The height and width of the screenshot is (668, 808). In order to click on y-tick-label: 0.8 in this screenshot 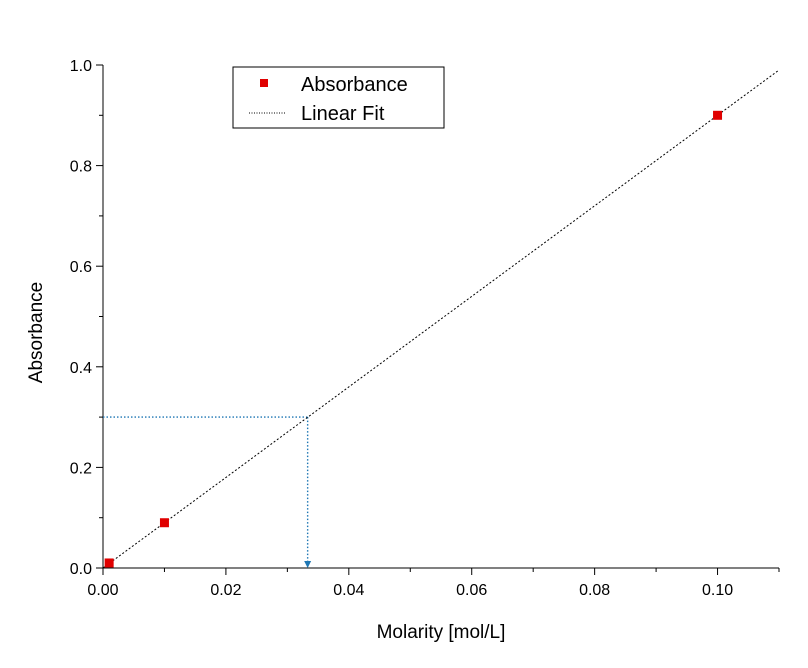, I will do `click(81, 167)`.